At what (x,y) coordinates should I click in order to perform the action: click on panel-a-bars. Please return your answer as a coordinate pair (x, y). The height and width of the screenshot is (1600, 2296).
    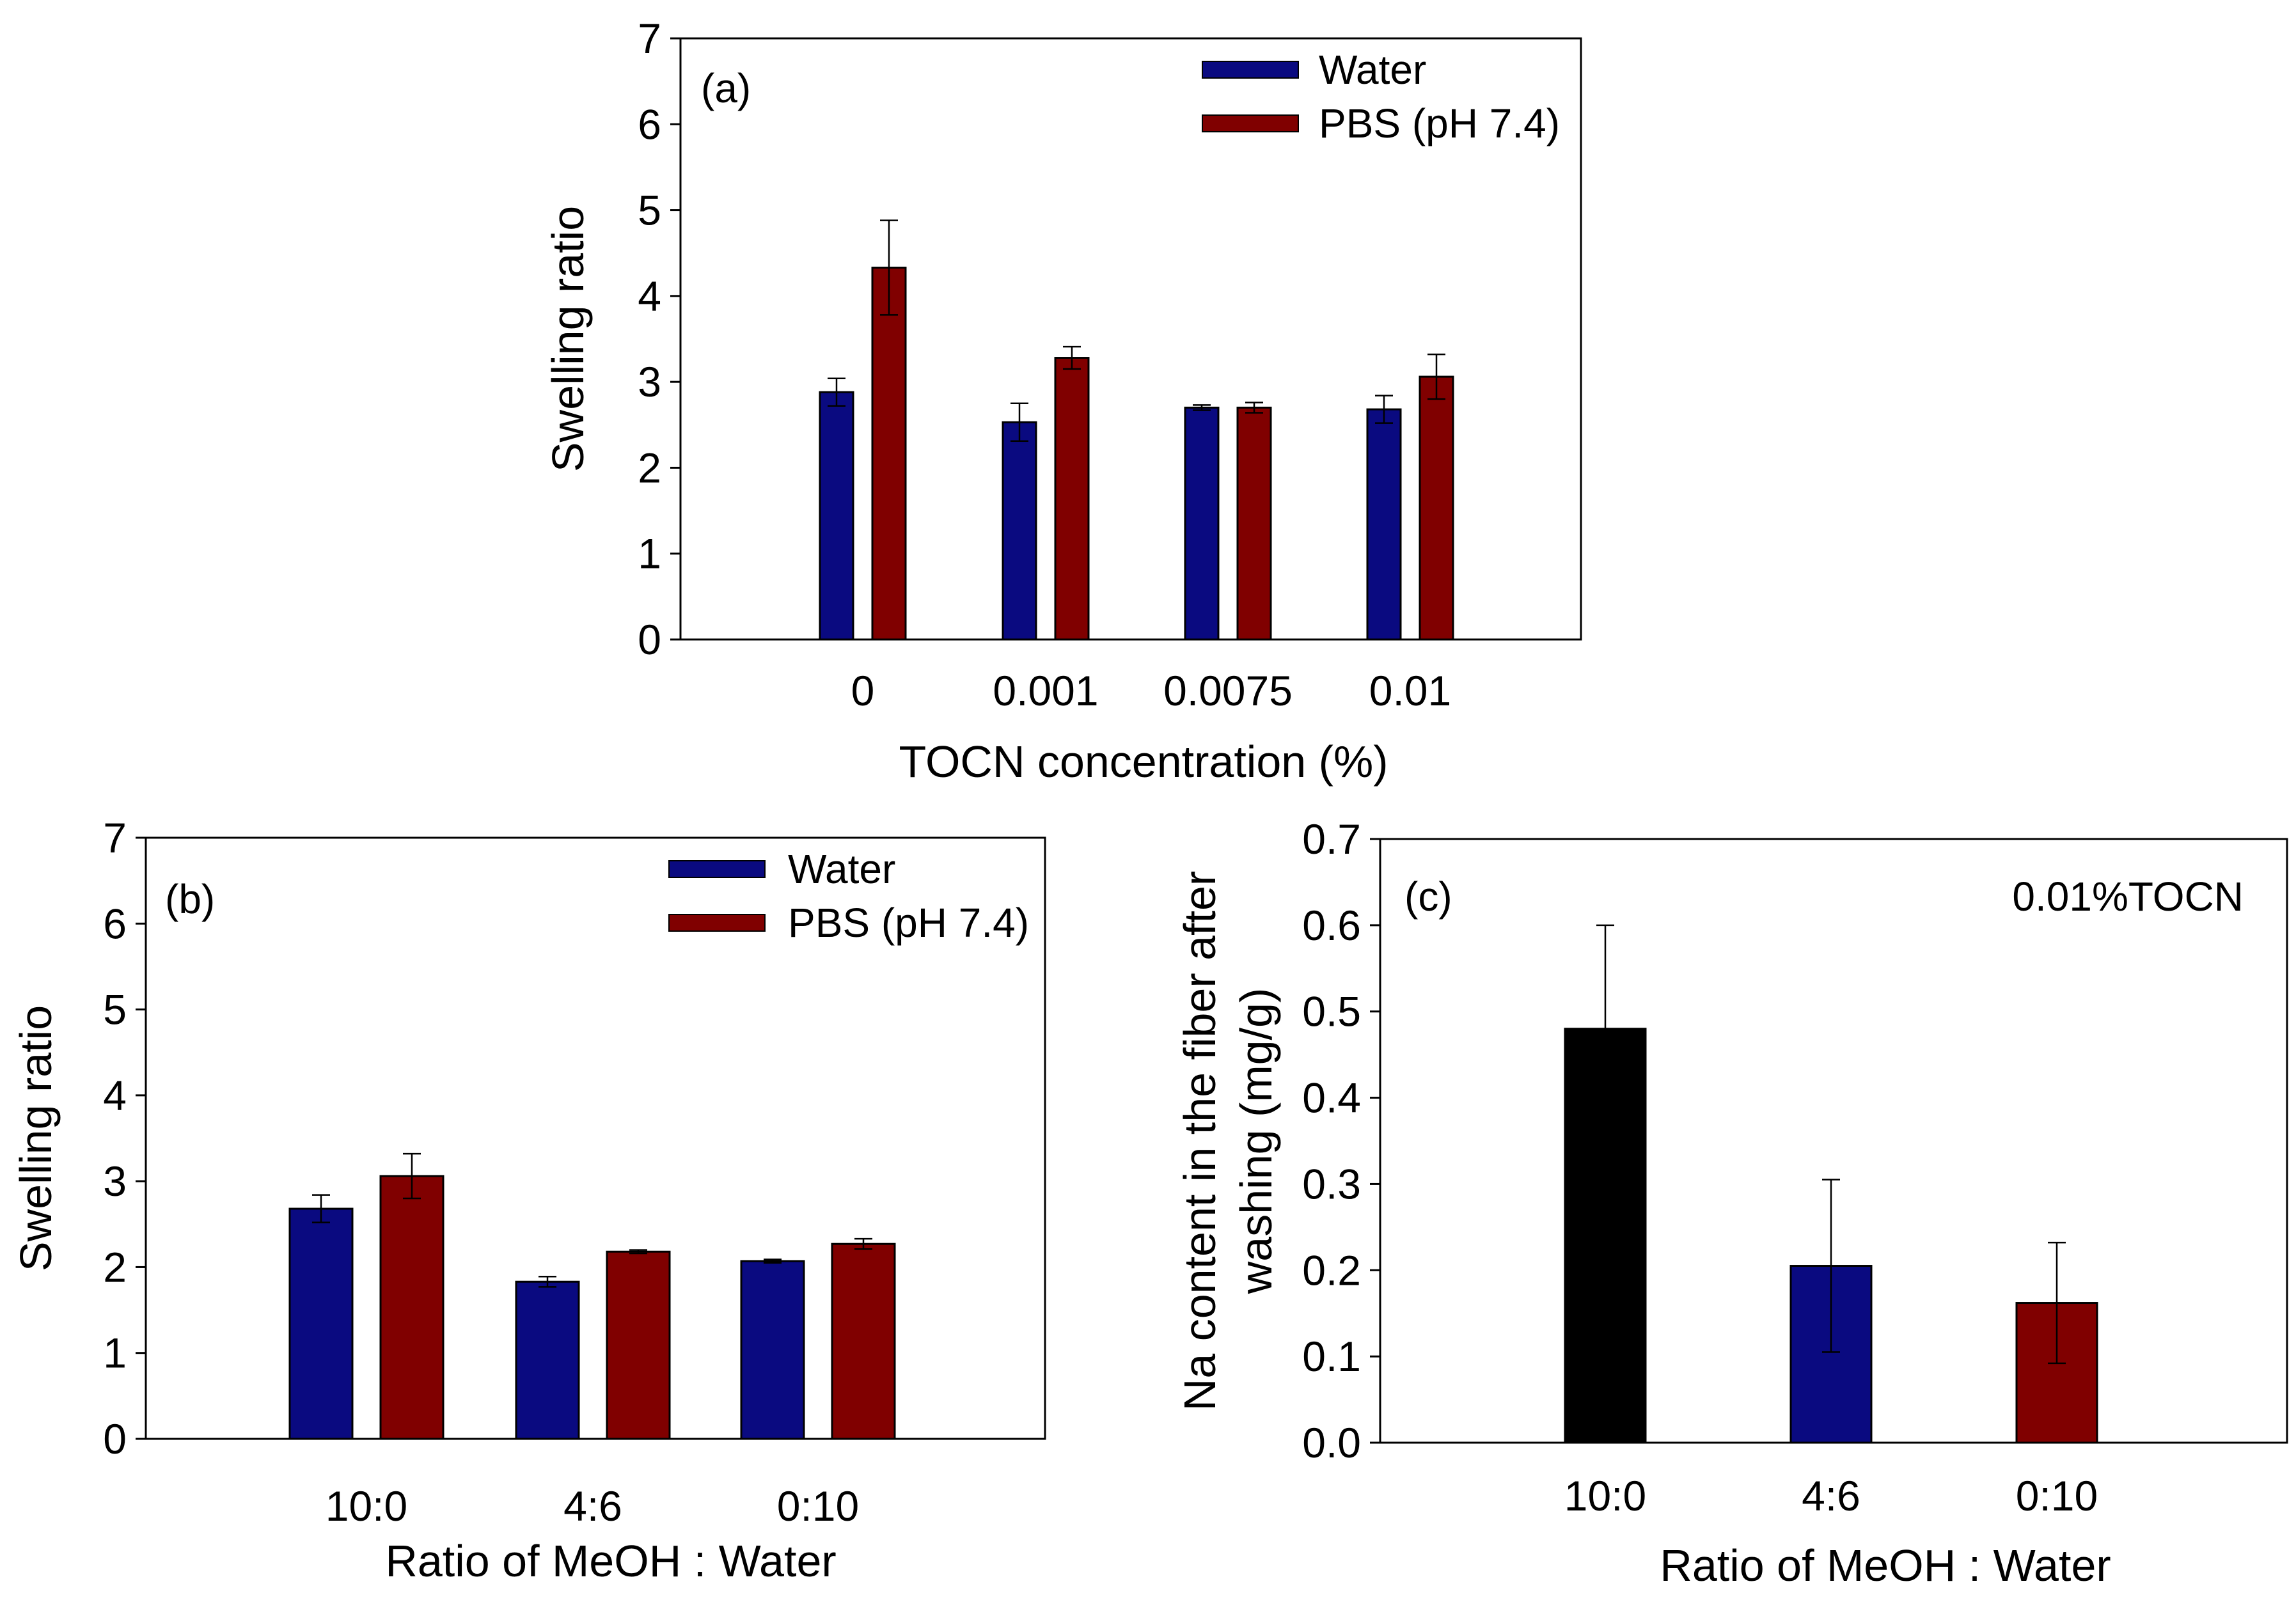
    Looking at the image, I should click on (1136, 430).